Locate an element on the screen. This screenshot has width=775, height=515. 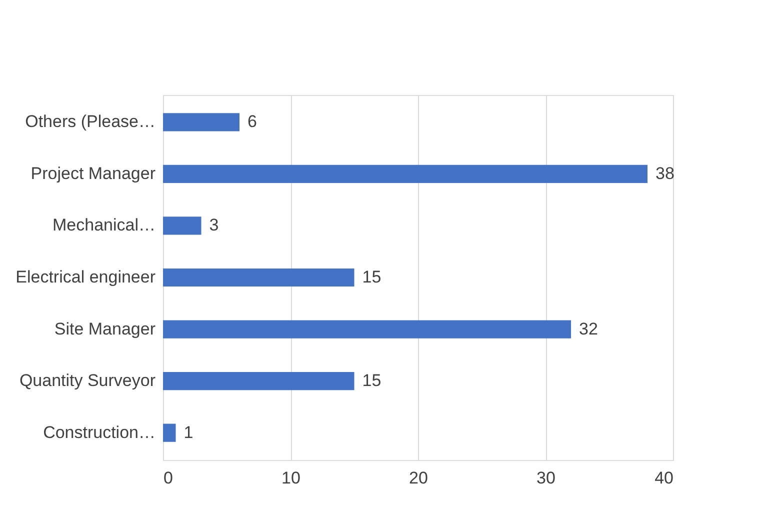
data-label: 1 is located at coordinates (189, 432).